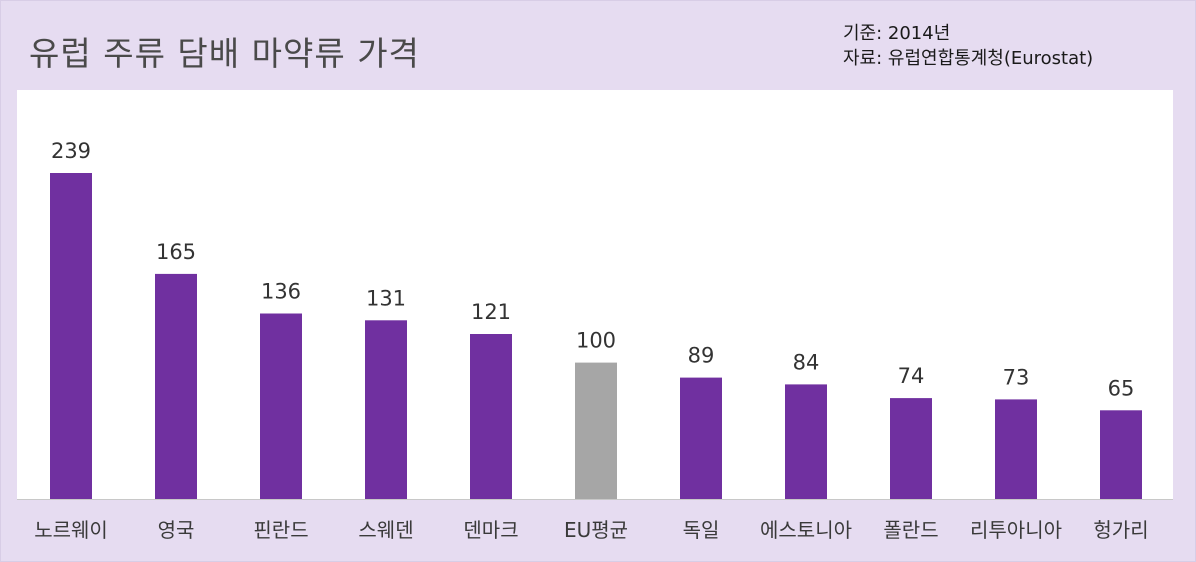  I want to click on data-label-8: 74, so click(911, 376).